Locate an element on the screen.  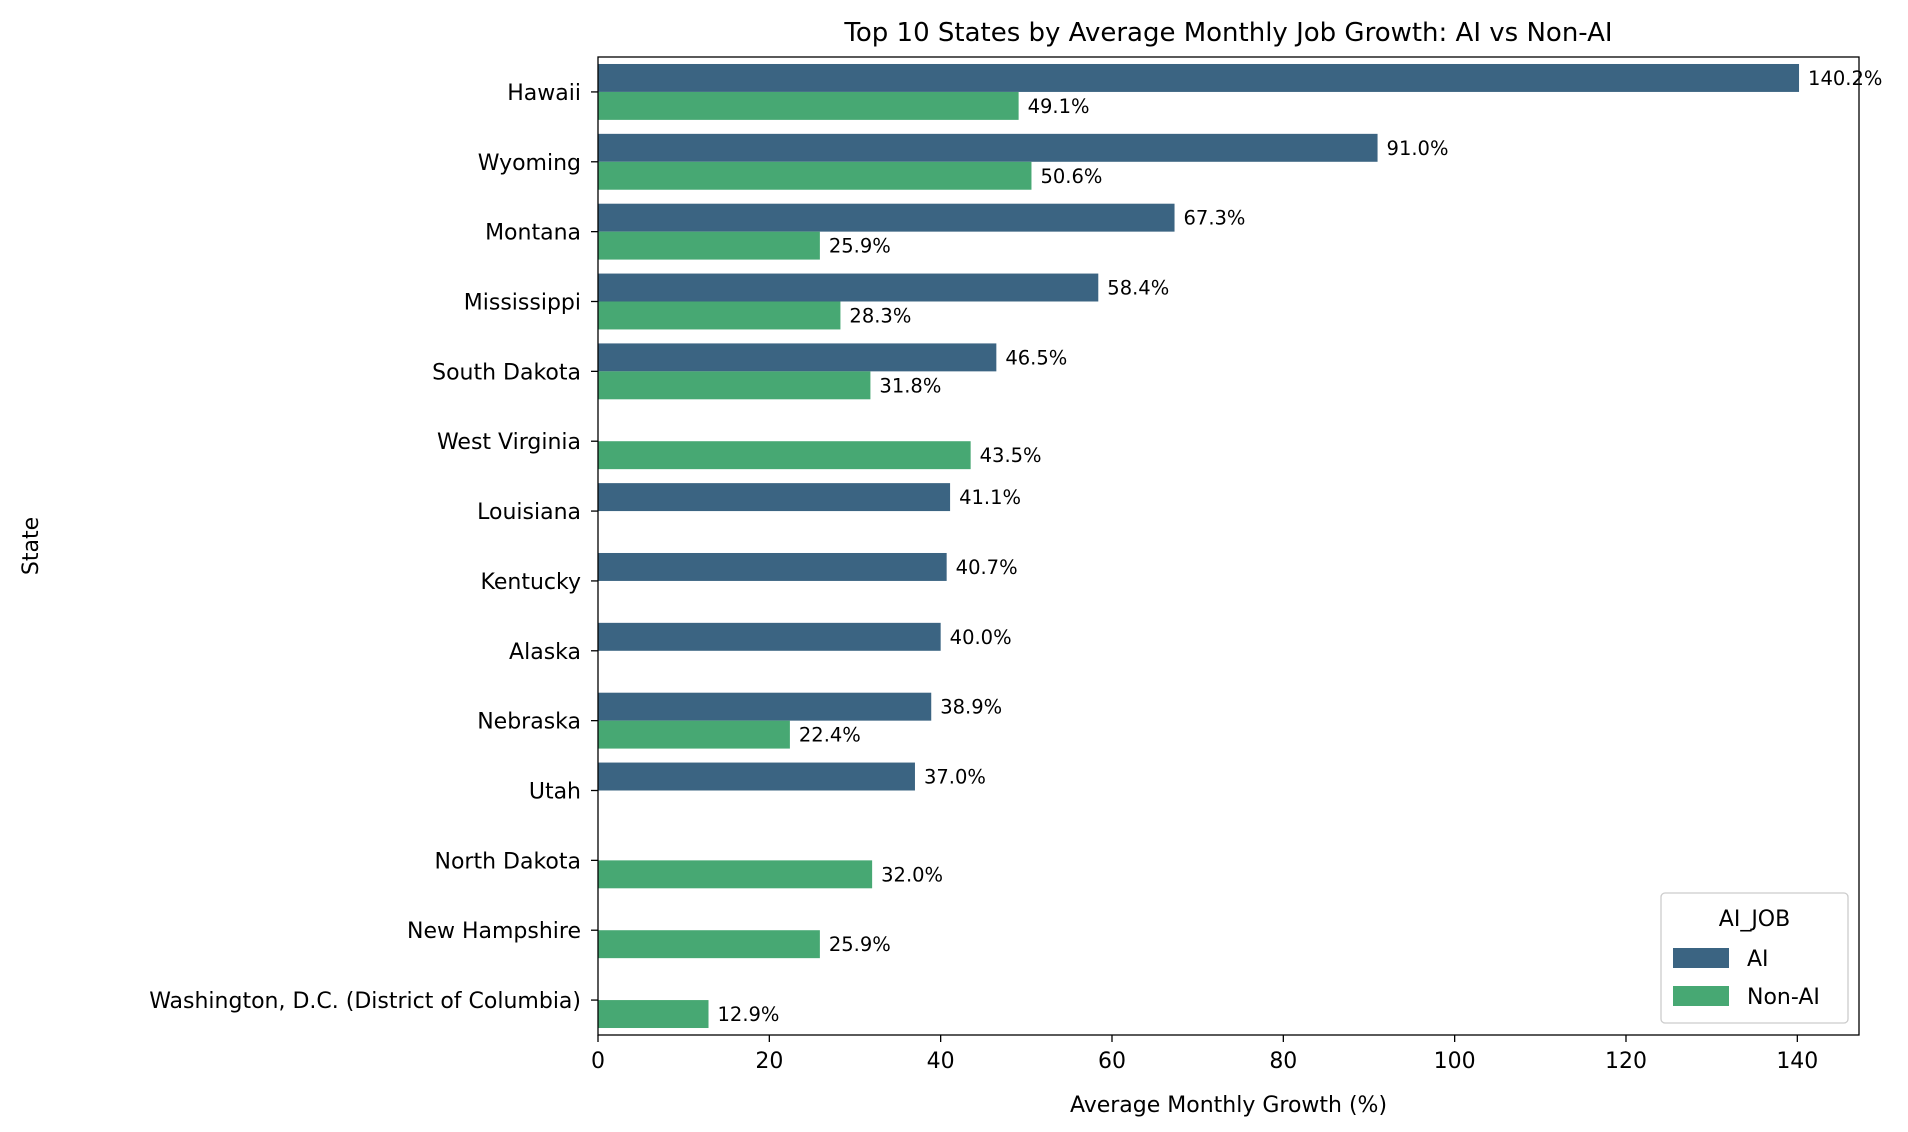
x-tick-label: 40 is located at coordinates (941, 1061).